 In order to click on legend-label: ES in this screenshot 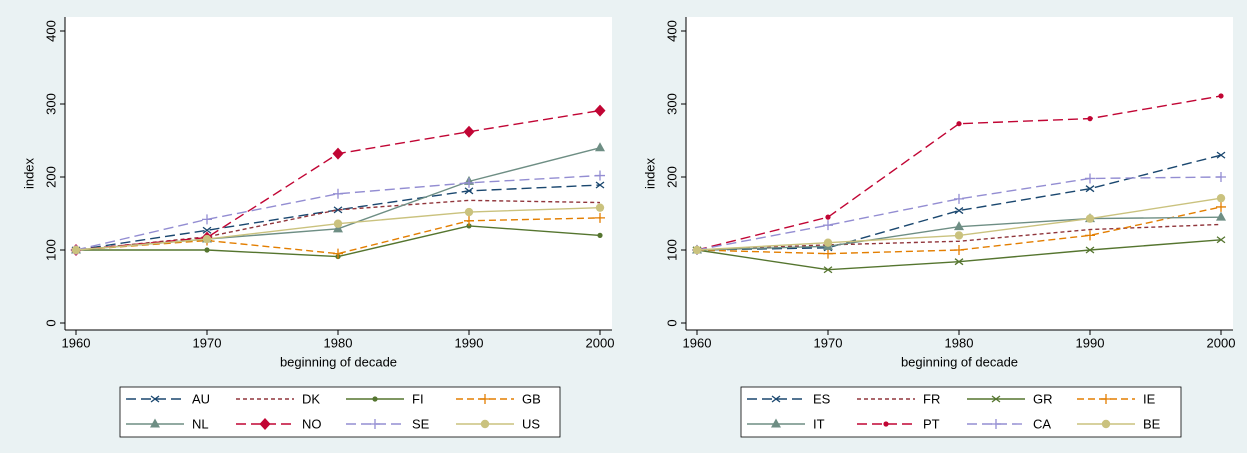, I will do `click(822, 398)`.